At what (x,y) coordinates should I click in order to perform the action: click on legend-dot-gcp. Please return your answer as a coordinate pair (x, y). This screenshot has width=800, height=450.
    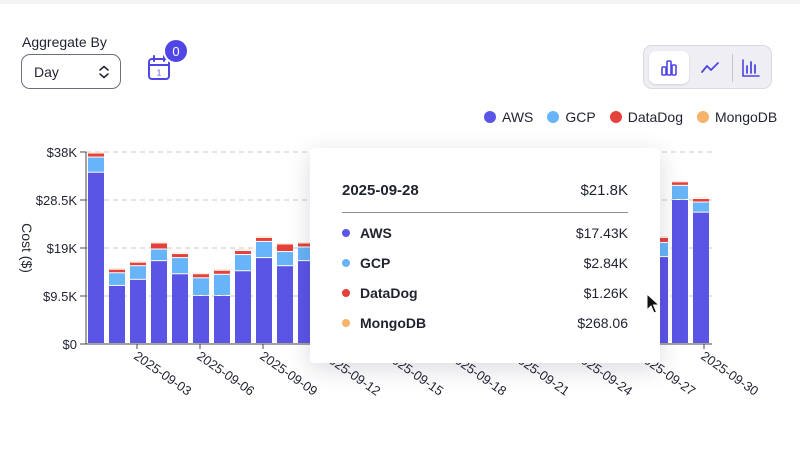
    Looking at the image, I should click on (553, 117).